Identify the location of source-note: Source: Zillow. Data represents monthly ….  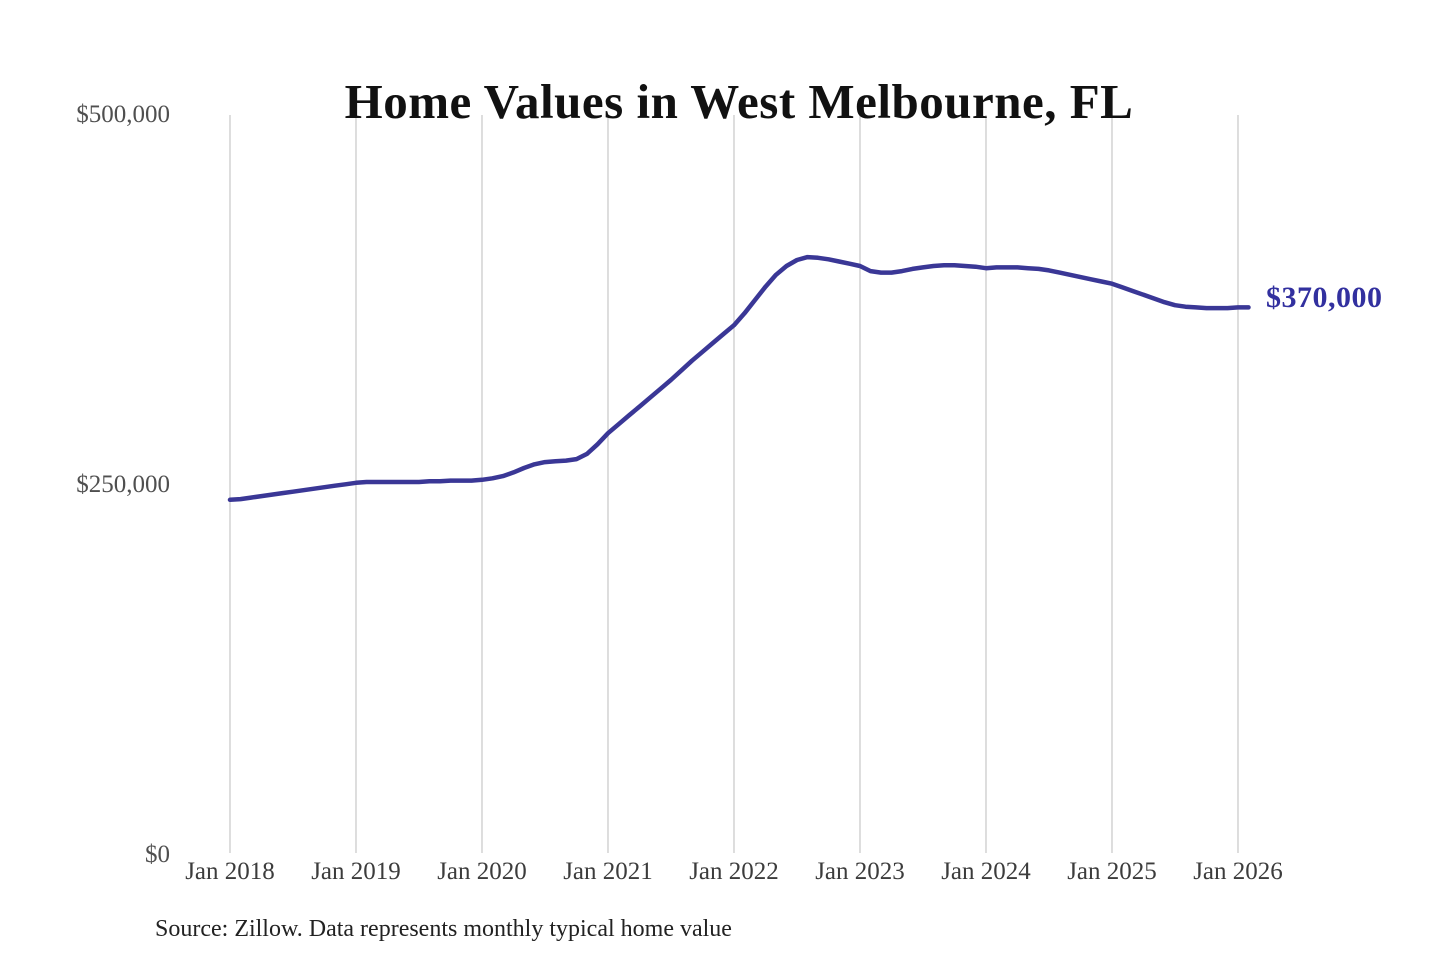
(443, 929).